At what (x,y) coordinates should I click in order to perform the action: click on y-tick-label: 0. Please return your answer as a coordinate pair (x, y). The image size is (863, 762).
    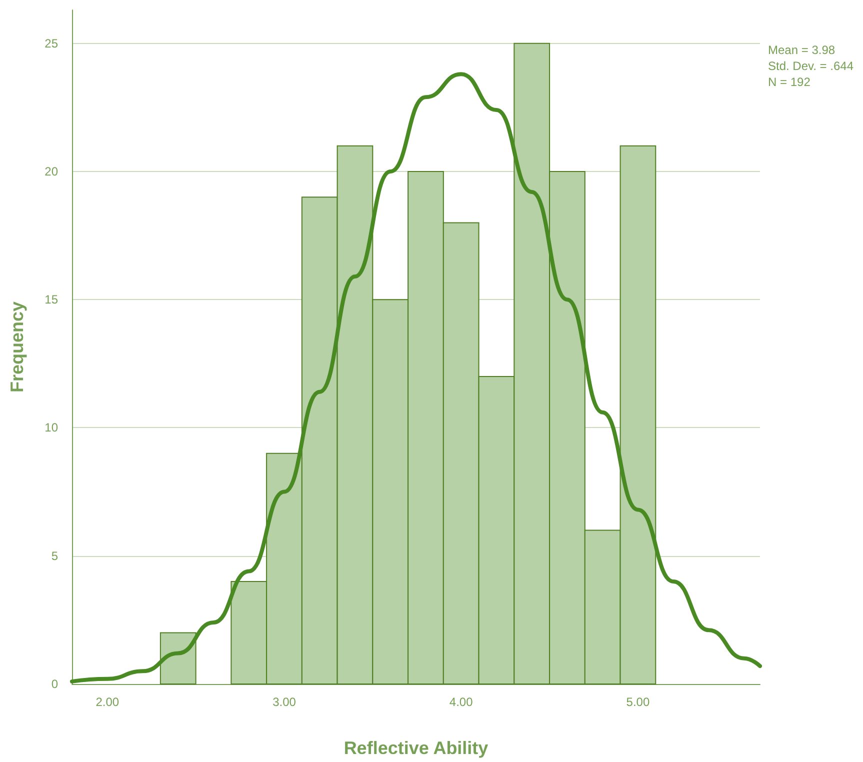
    Looking at the image, I should click on (54, 684).